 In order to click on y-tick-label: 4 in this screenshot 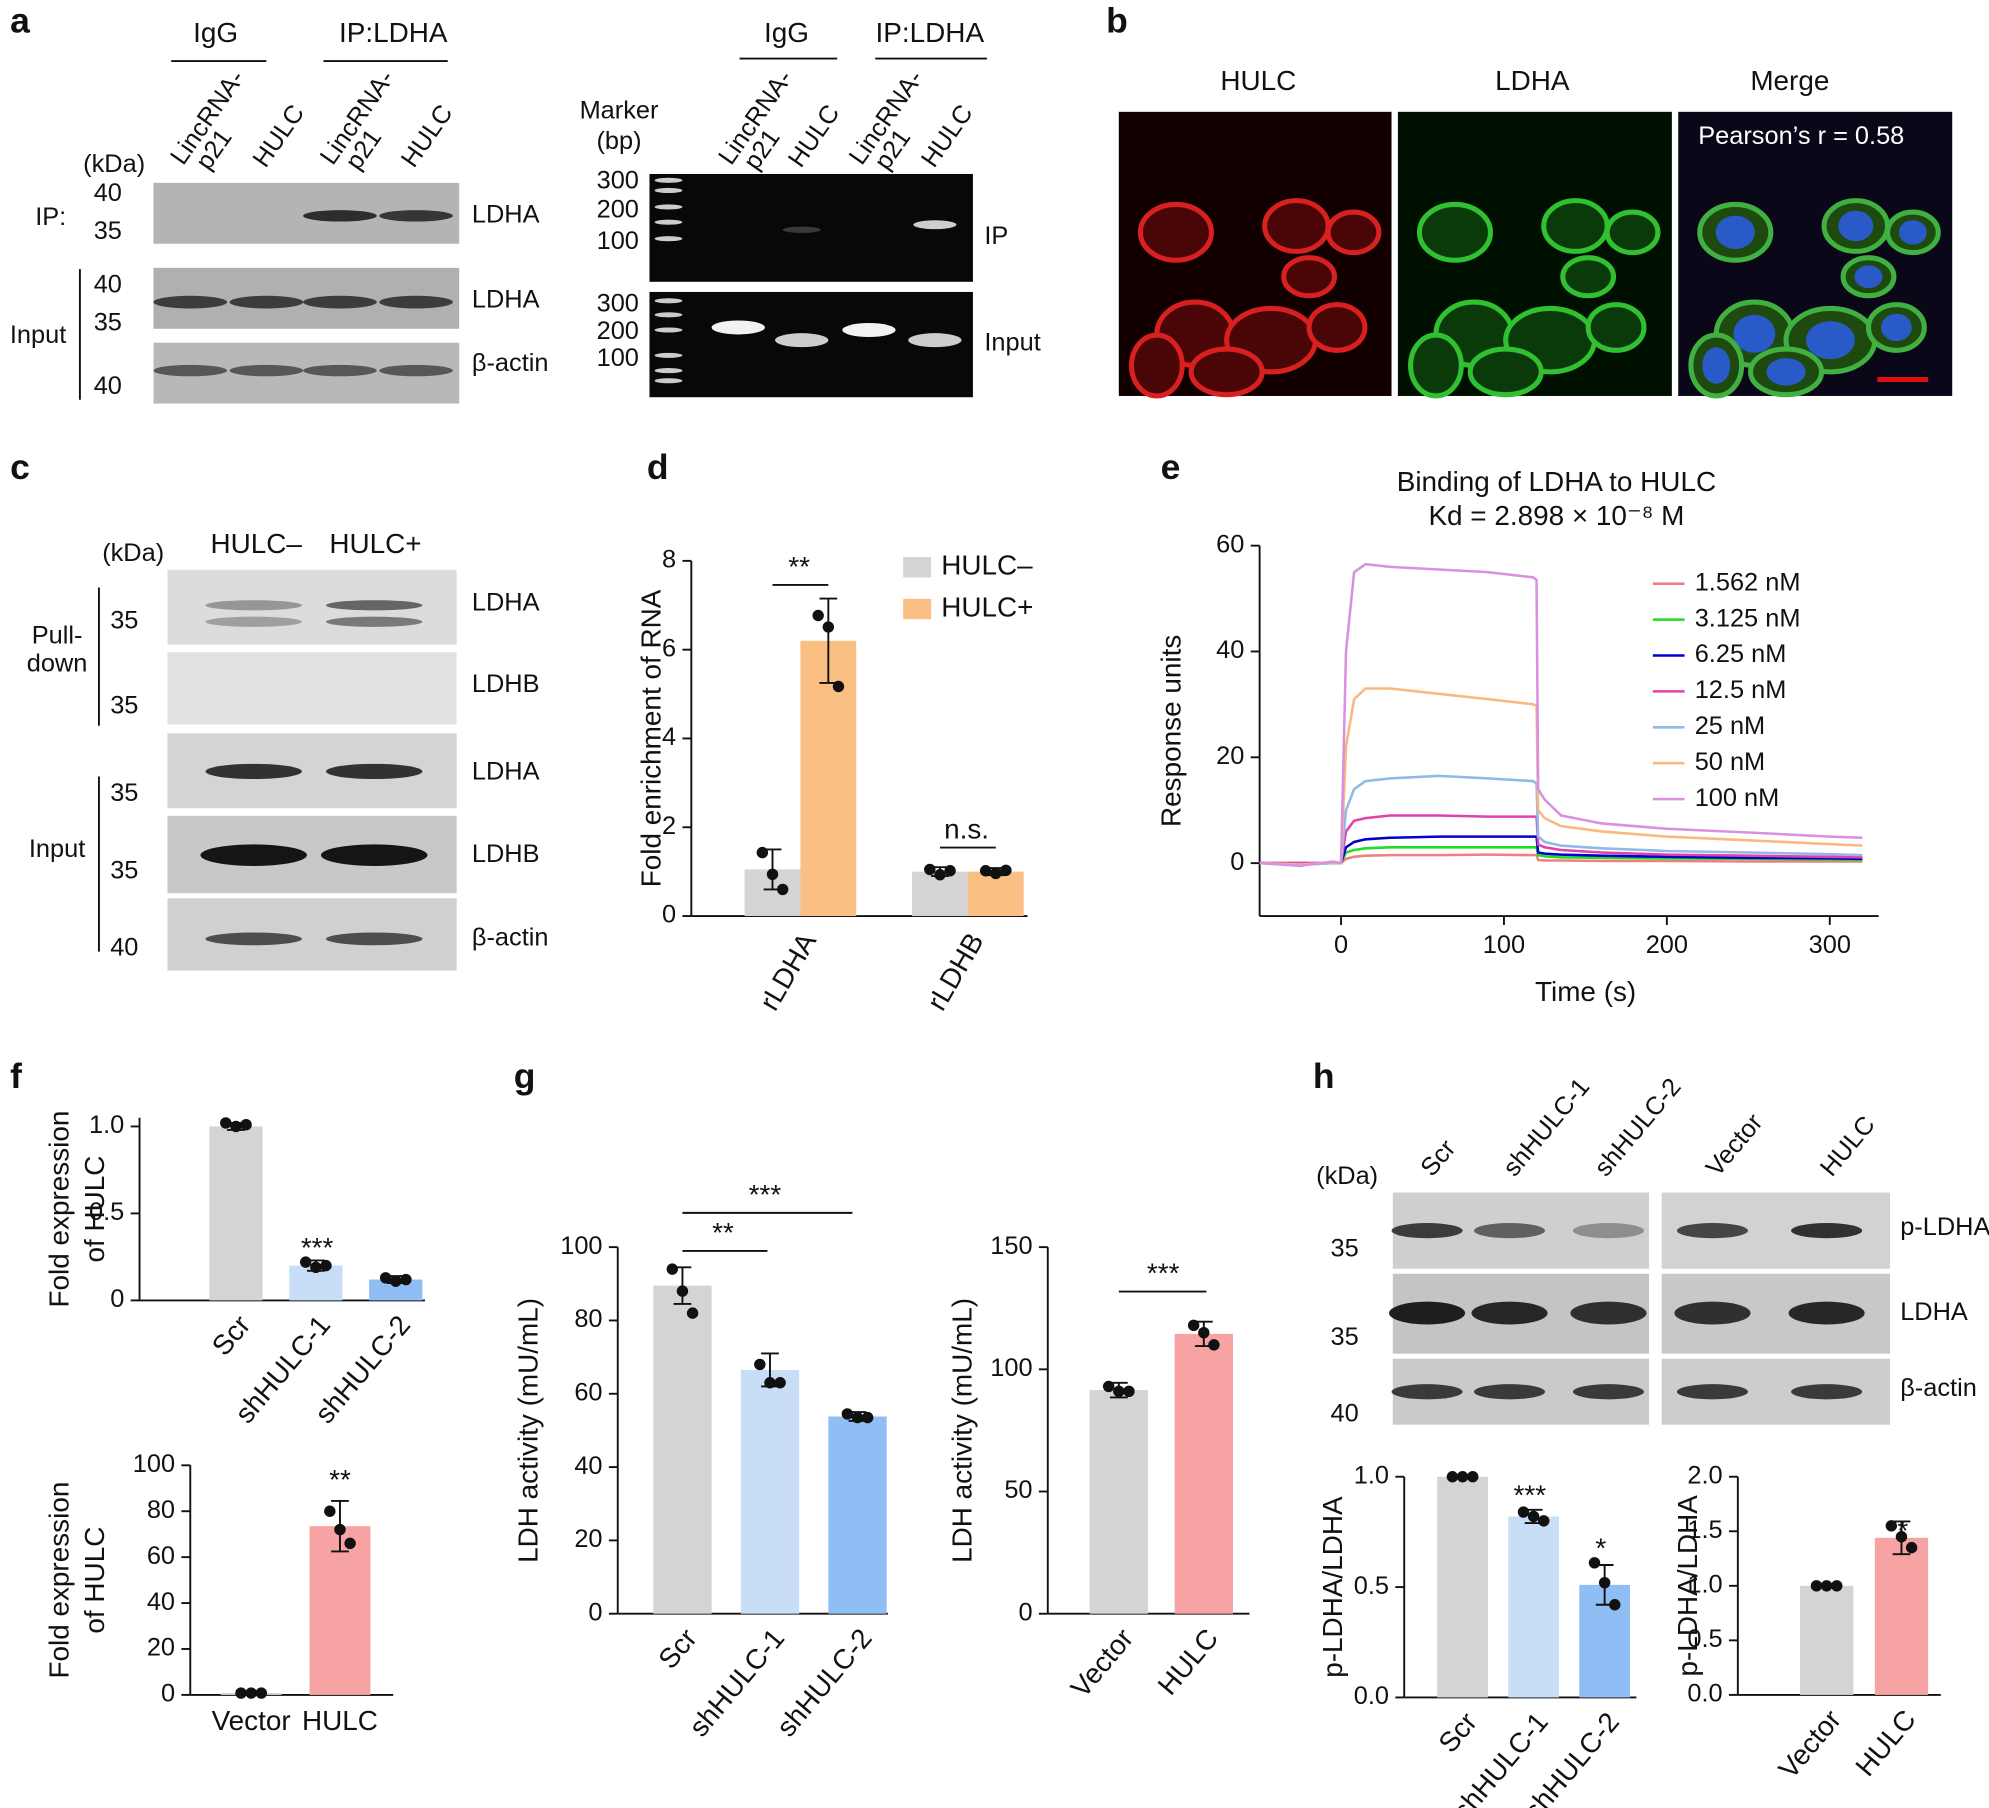, I will do `click(669, 737)`.